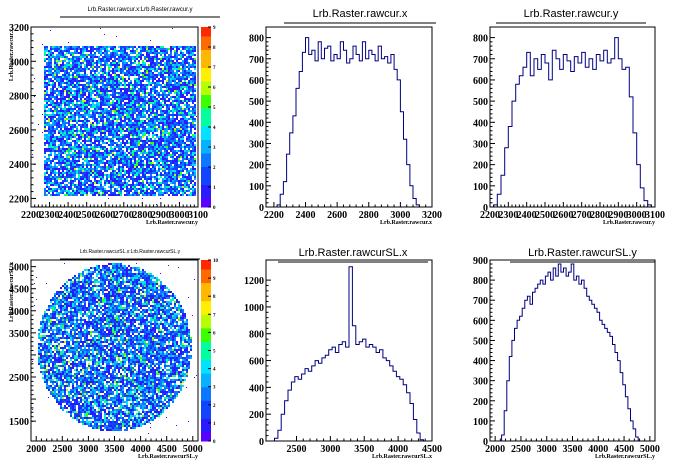 The width and height of the screenshot is (696, 472). Describe the element at coordinates (256, 81) in the screenshot. I see `y-tick-label: 600` at that location.